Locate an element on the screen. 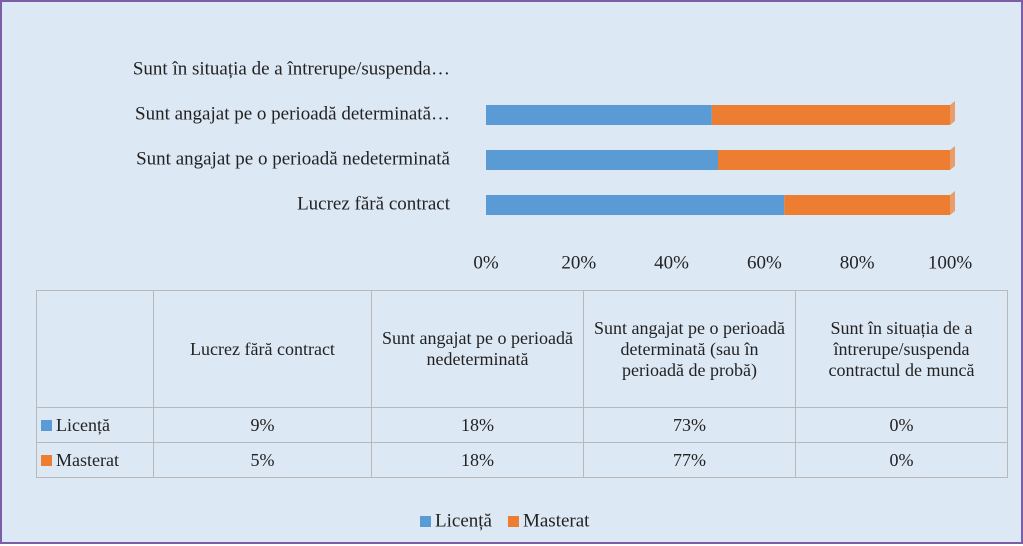 This screenshot has height=546, width=1023. y-tick-label: Lucrez fără contract is located at coordinates (374, 203).